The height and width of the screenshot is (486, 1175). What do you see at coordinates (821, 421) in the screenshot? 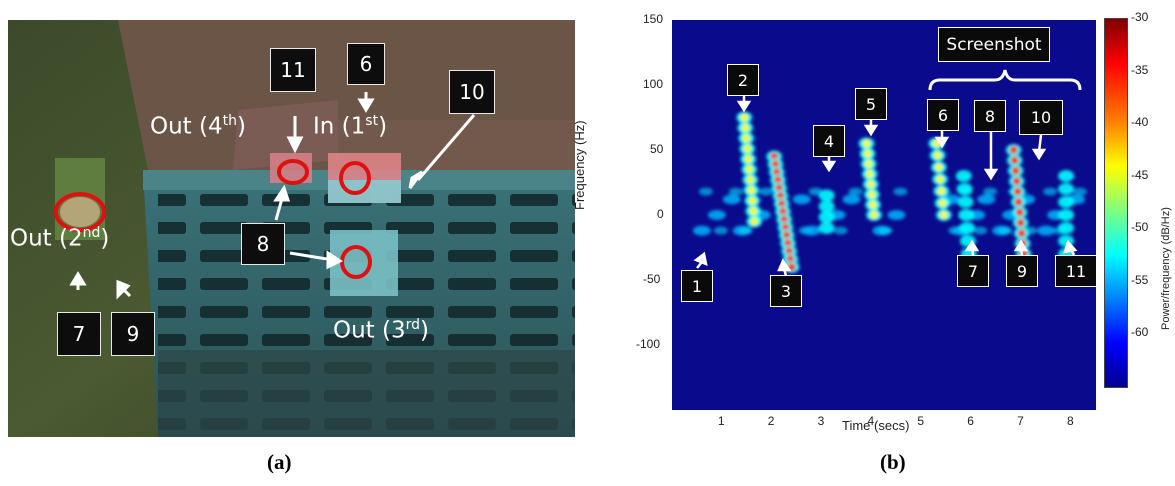
I see `x-tick-label: 3` at bounding box center [821, 421].